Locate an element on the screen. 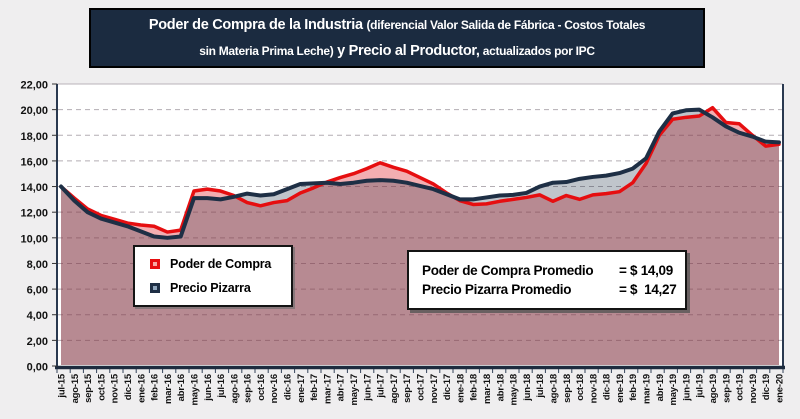  svg-text: jul-17 is located at coordinates (381, 386).